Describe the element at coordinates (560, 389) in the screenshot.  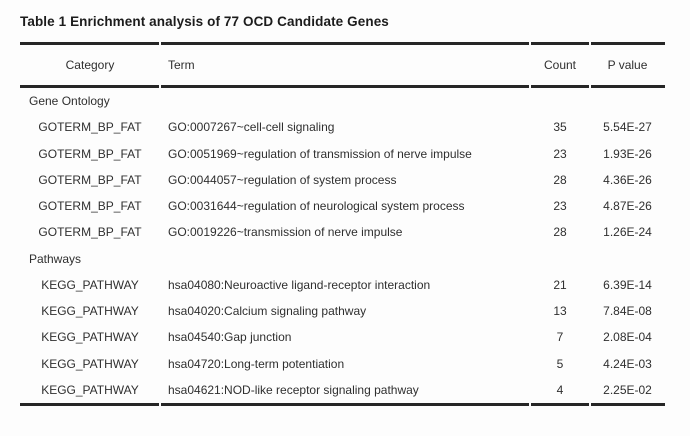
I see `count-cell: 4` at that location.